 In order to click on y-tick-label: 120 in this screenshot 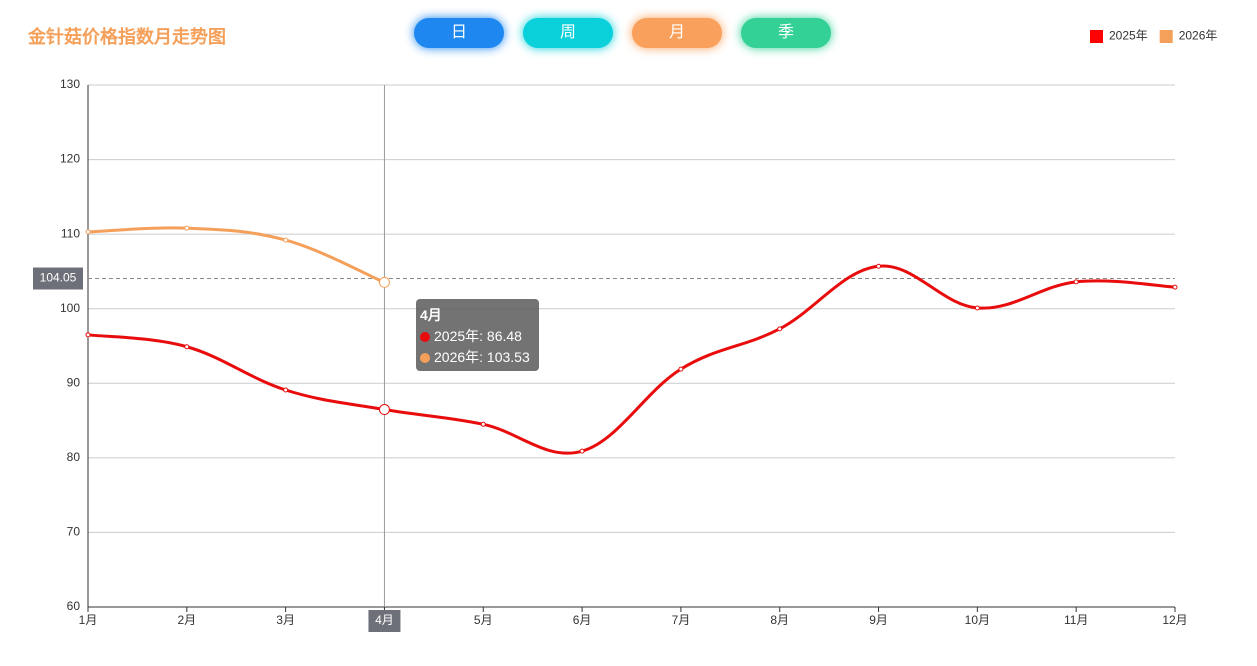, I will do `click(70, 159)`.